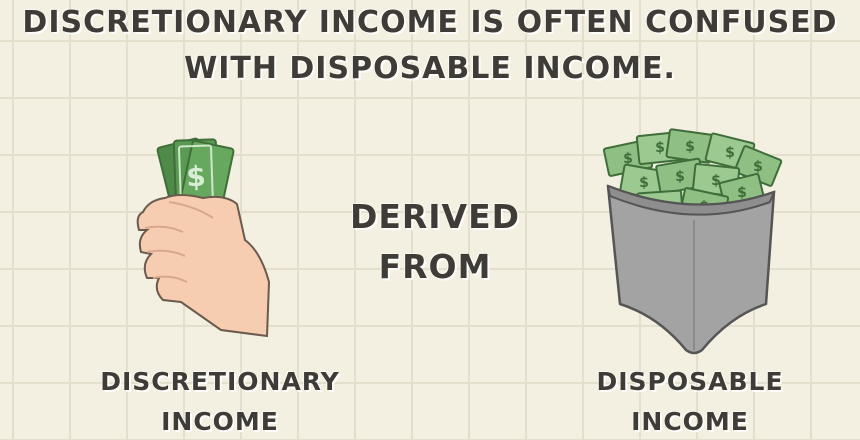 The width and height of the screenshot is (860, 440). I want to click on relation-line-2: FROM, so click(435, 266).